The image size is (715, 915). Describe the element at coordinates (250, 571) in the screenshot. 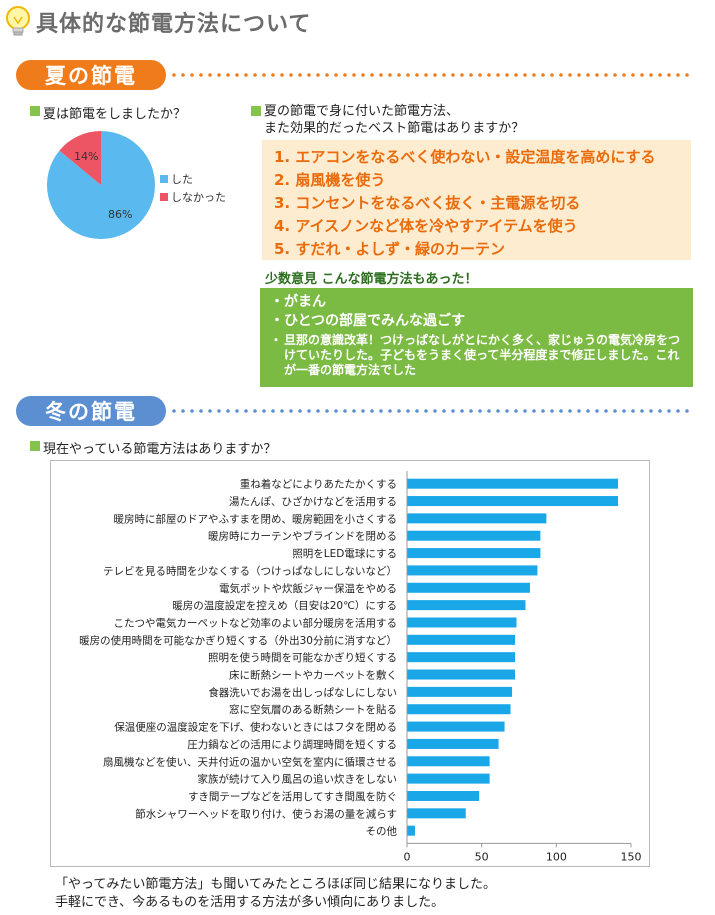

I see `category-label: テレビを見る時間を少なくする（つけっぱなしにしないなど）` at that location.